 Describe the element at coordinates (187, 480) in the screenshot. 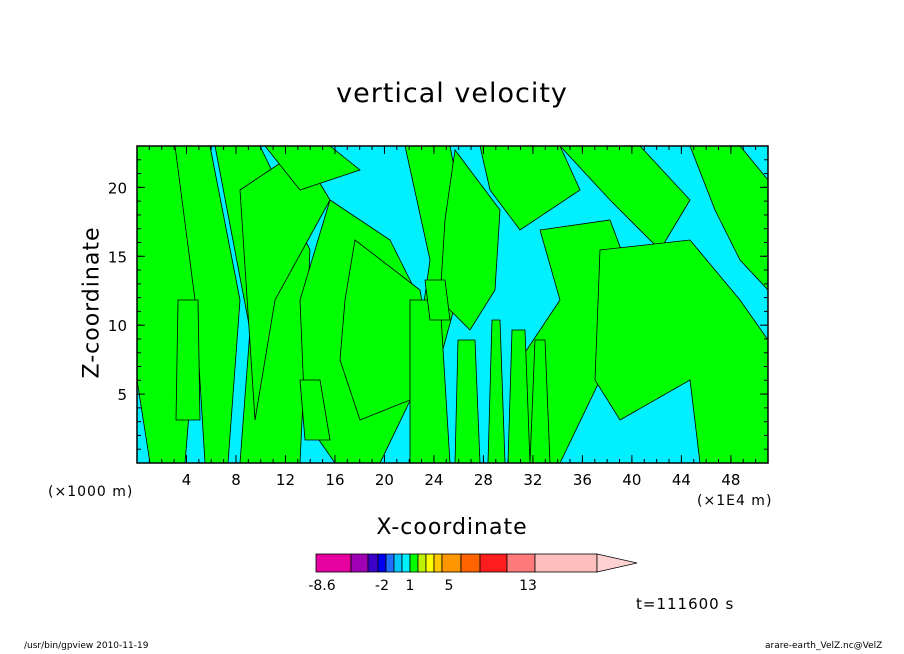

I see `x-tick-label: 4` at that location.